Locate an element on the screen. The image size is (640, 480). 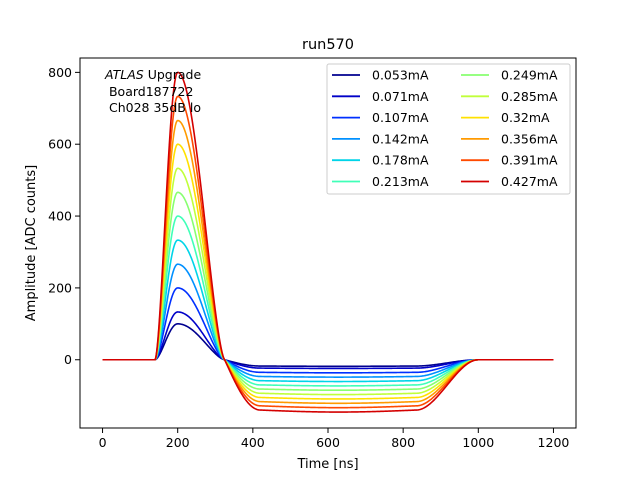
legend-label: 0.053mA is located at coordinates (400, 75).